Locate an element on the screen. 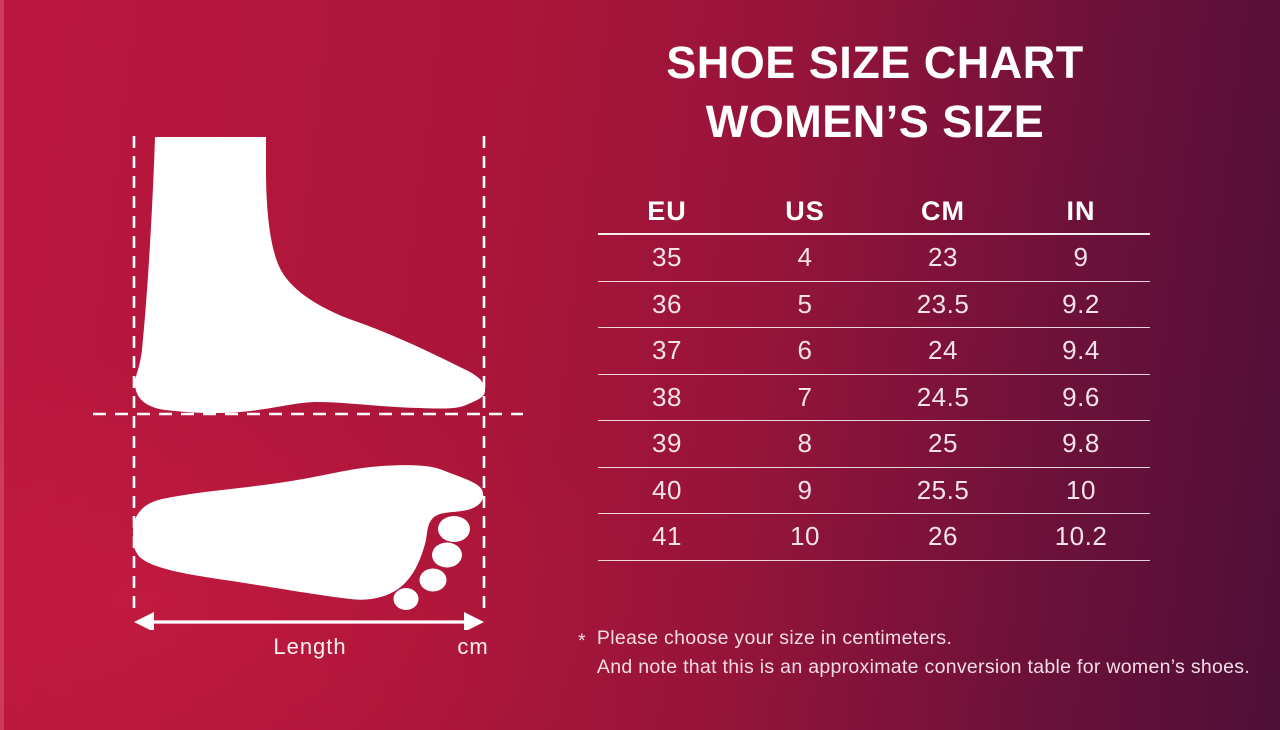 Image resolution: width=1280 pixels, height=730 pixels. table-row: 39 8 25 9.8 is located at coordinates (874, 444).